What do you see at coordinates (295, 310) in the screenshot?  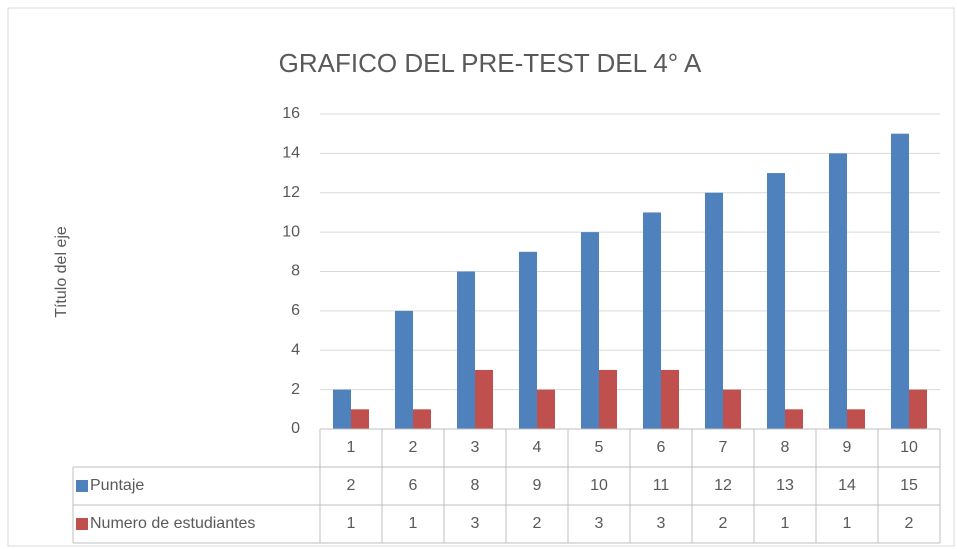 I see `y-tick-label: 6` at bounding box center [295, 310].